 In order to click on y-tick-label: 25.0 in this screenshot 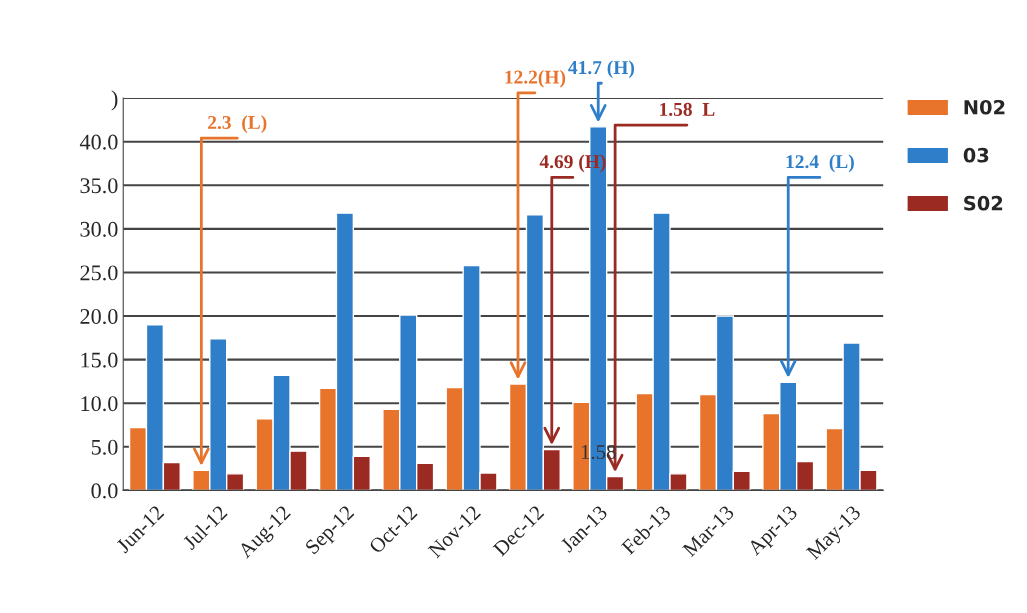, I will do `click(99, 273)`.